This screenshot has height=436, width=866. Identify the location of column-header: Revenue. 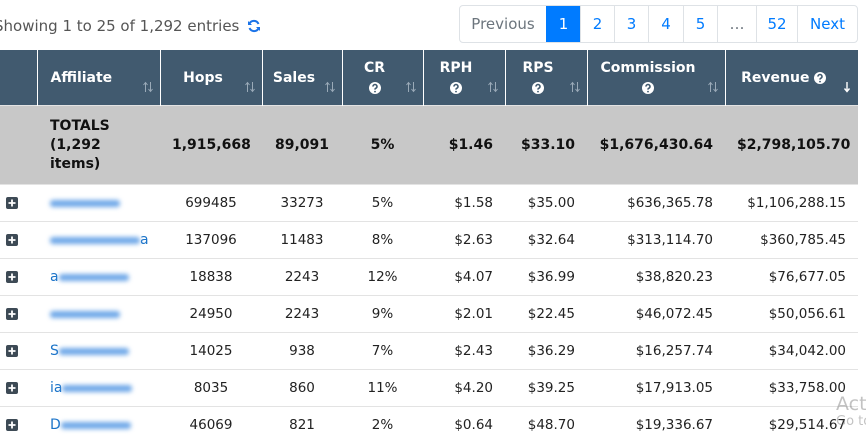
(791, 78).